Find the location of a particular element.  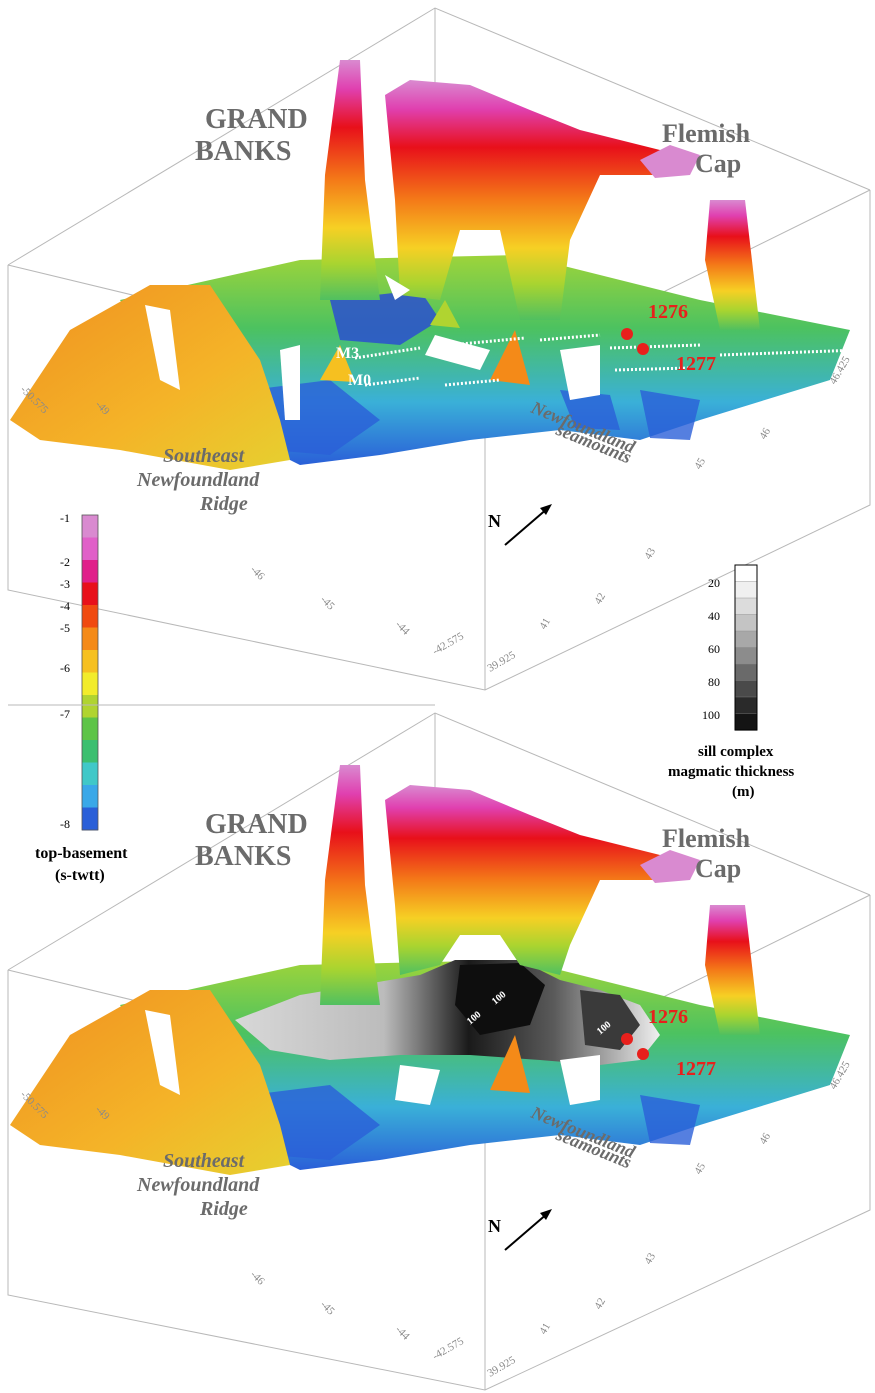

drill-site-1277-marker is located at coordinates (643, 1054).